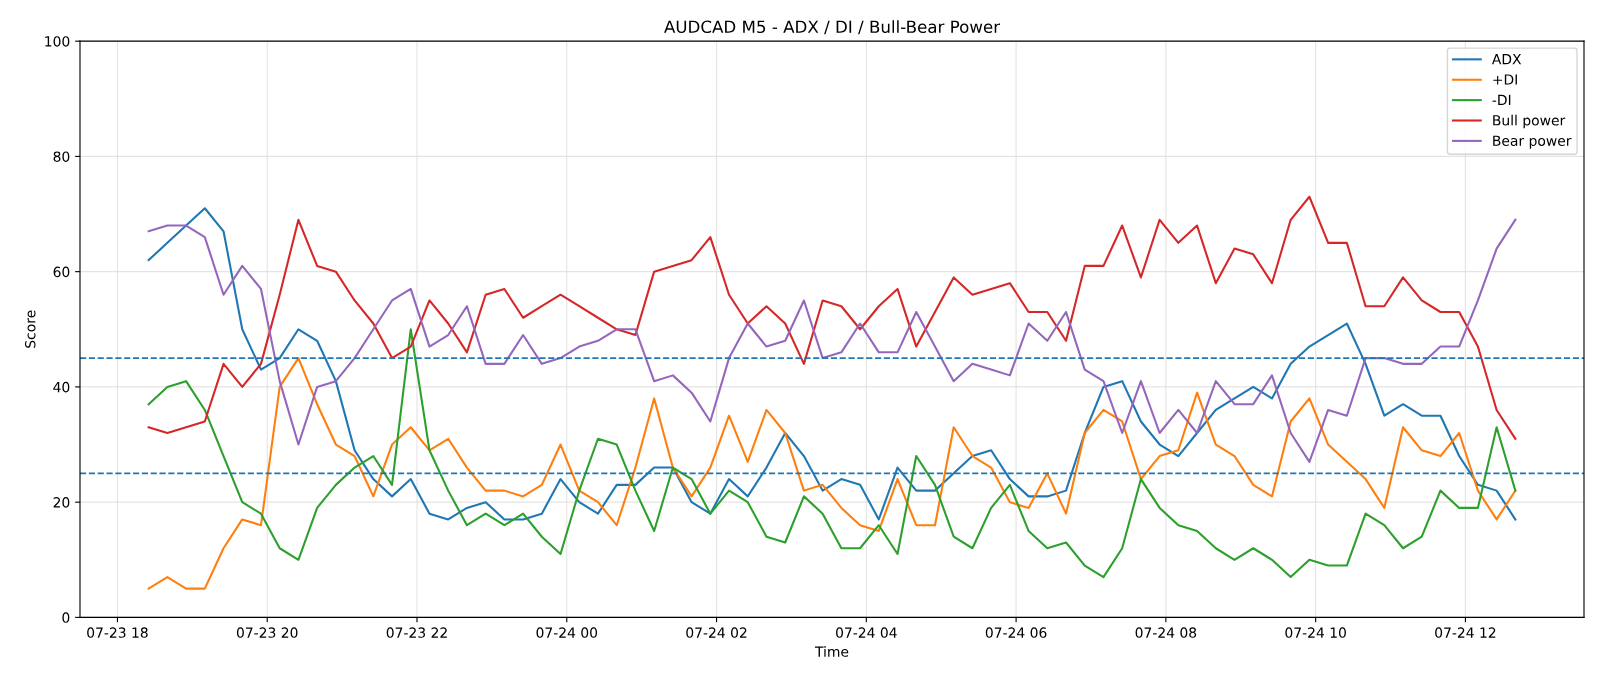  I want to click on x-tick-label: 07-24 04, so click(866, 632).